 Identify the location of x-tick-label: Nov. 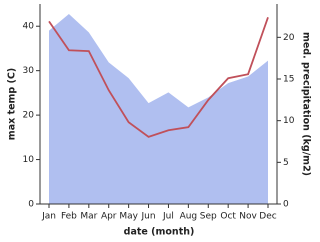
(248, 217).